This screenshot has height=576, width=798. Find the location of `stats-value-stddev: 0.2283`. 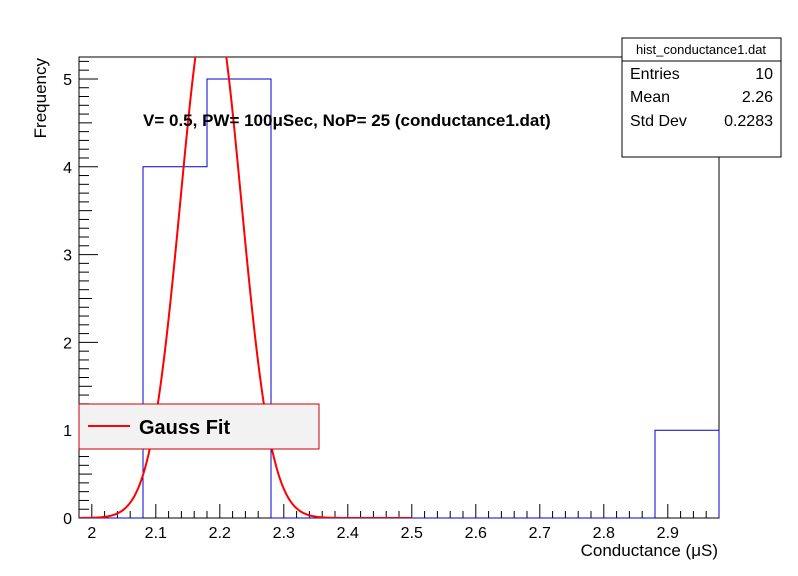

stats-value-stddev: 0.2283 is located at coordinates (748, 121).